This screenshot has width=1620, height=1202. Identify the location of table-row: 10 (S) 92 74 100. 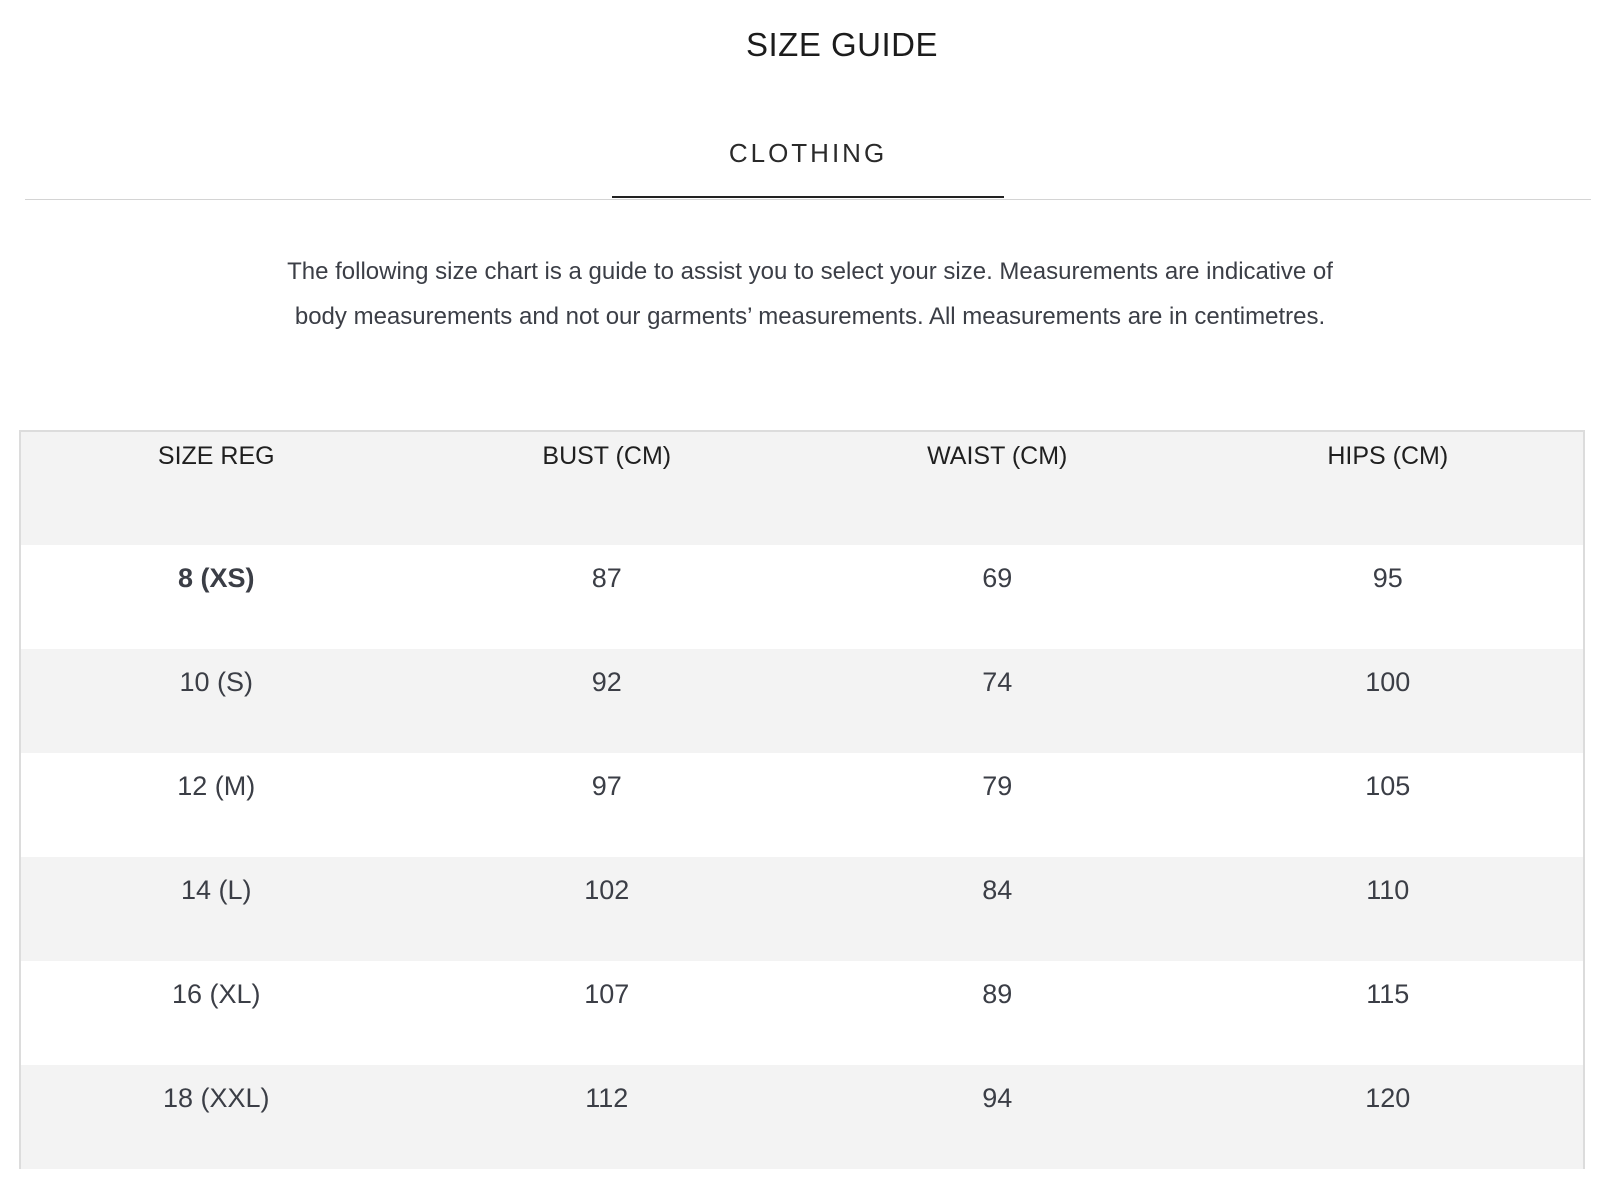
(802, 701).